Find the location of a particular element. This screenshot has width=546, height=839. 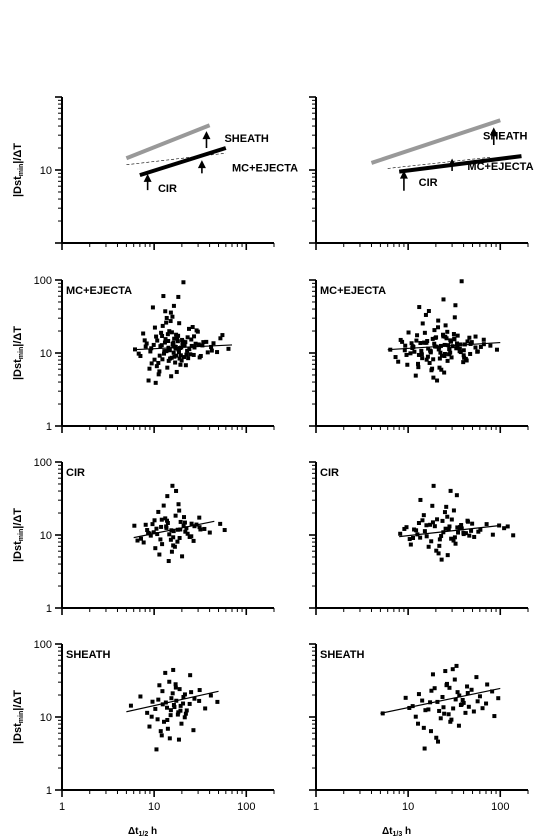

panel-1-1: MC+EJECTA is located at coordinates (419, 356).